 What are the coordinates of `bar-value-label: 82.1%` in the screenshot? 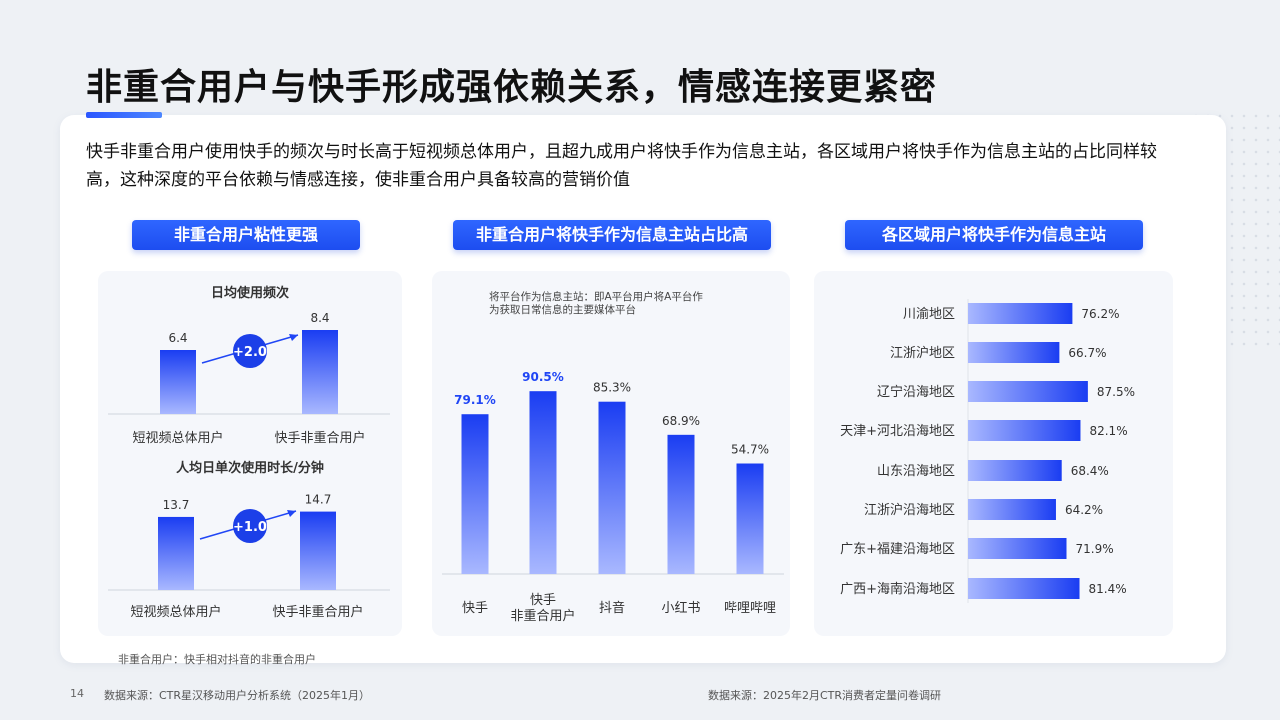 It's located at (1108, 431).